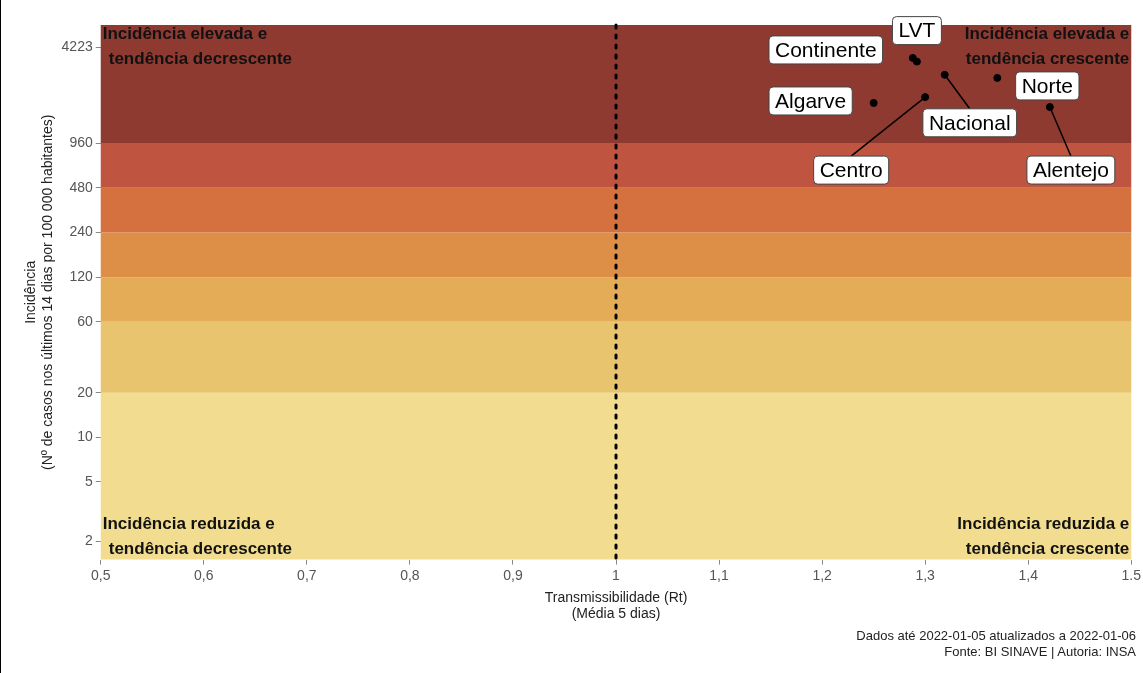 The image size is (1143, 673). Describe the element at coordinates (410, 574) in the screenshot. I see `x-tick-label: 0,8` at that location.